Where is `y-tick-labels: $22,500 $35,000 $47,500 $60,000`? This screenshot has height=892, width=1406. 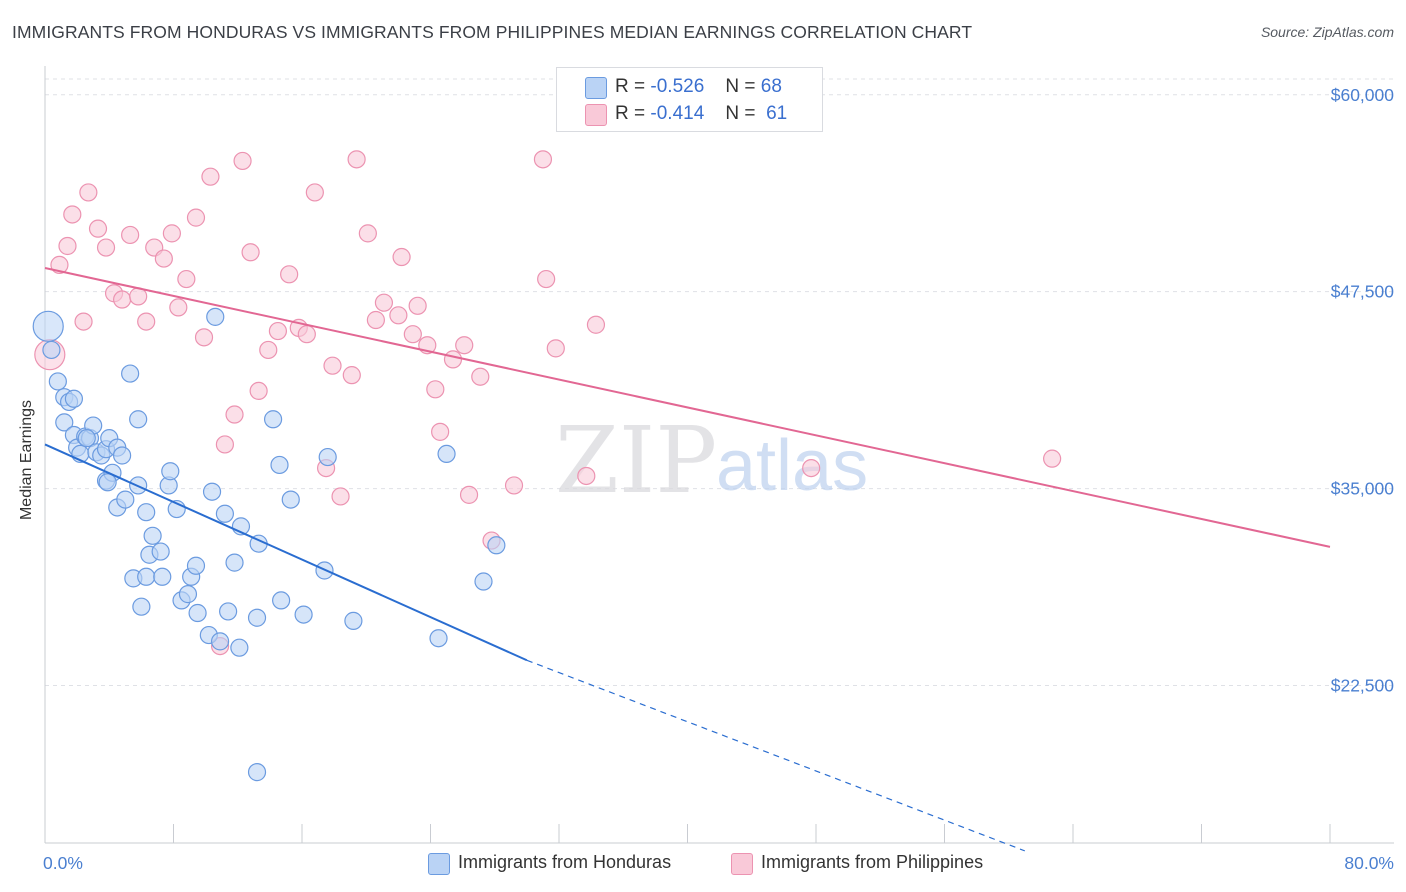 y-tick-labels: $22,500 $35,000 $47,500 $60,000 is located at coordinates (1363, 390).